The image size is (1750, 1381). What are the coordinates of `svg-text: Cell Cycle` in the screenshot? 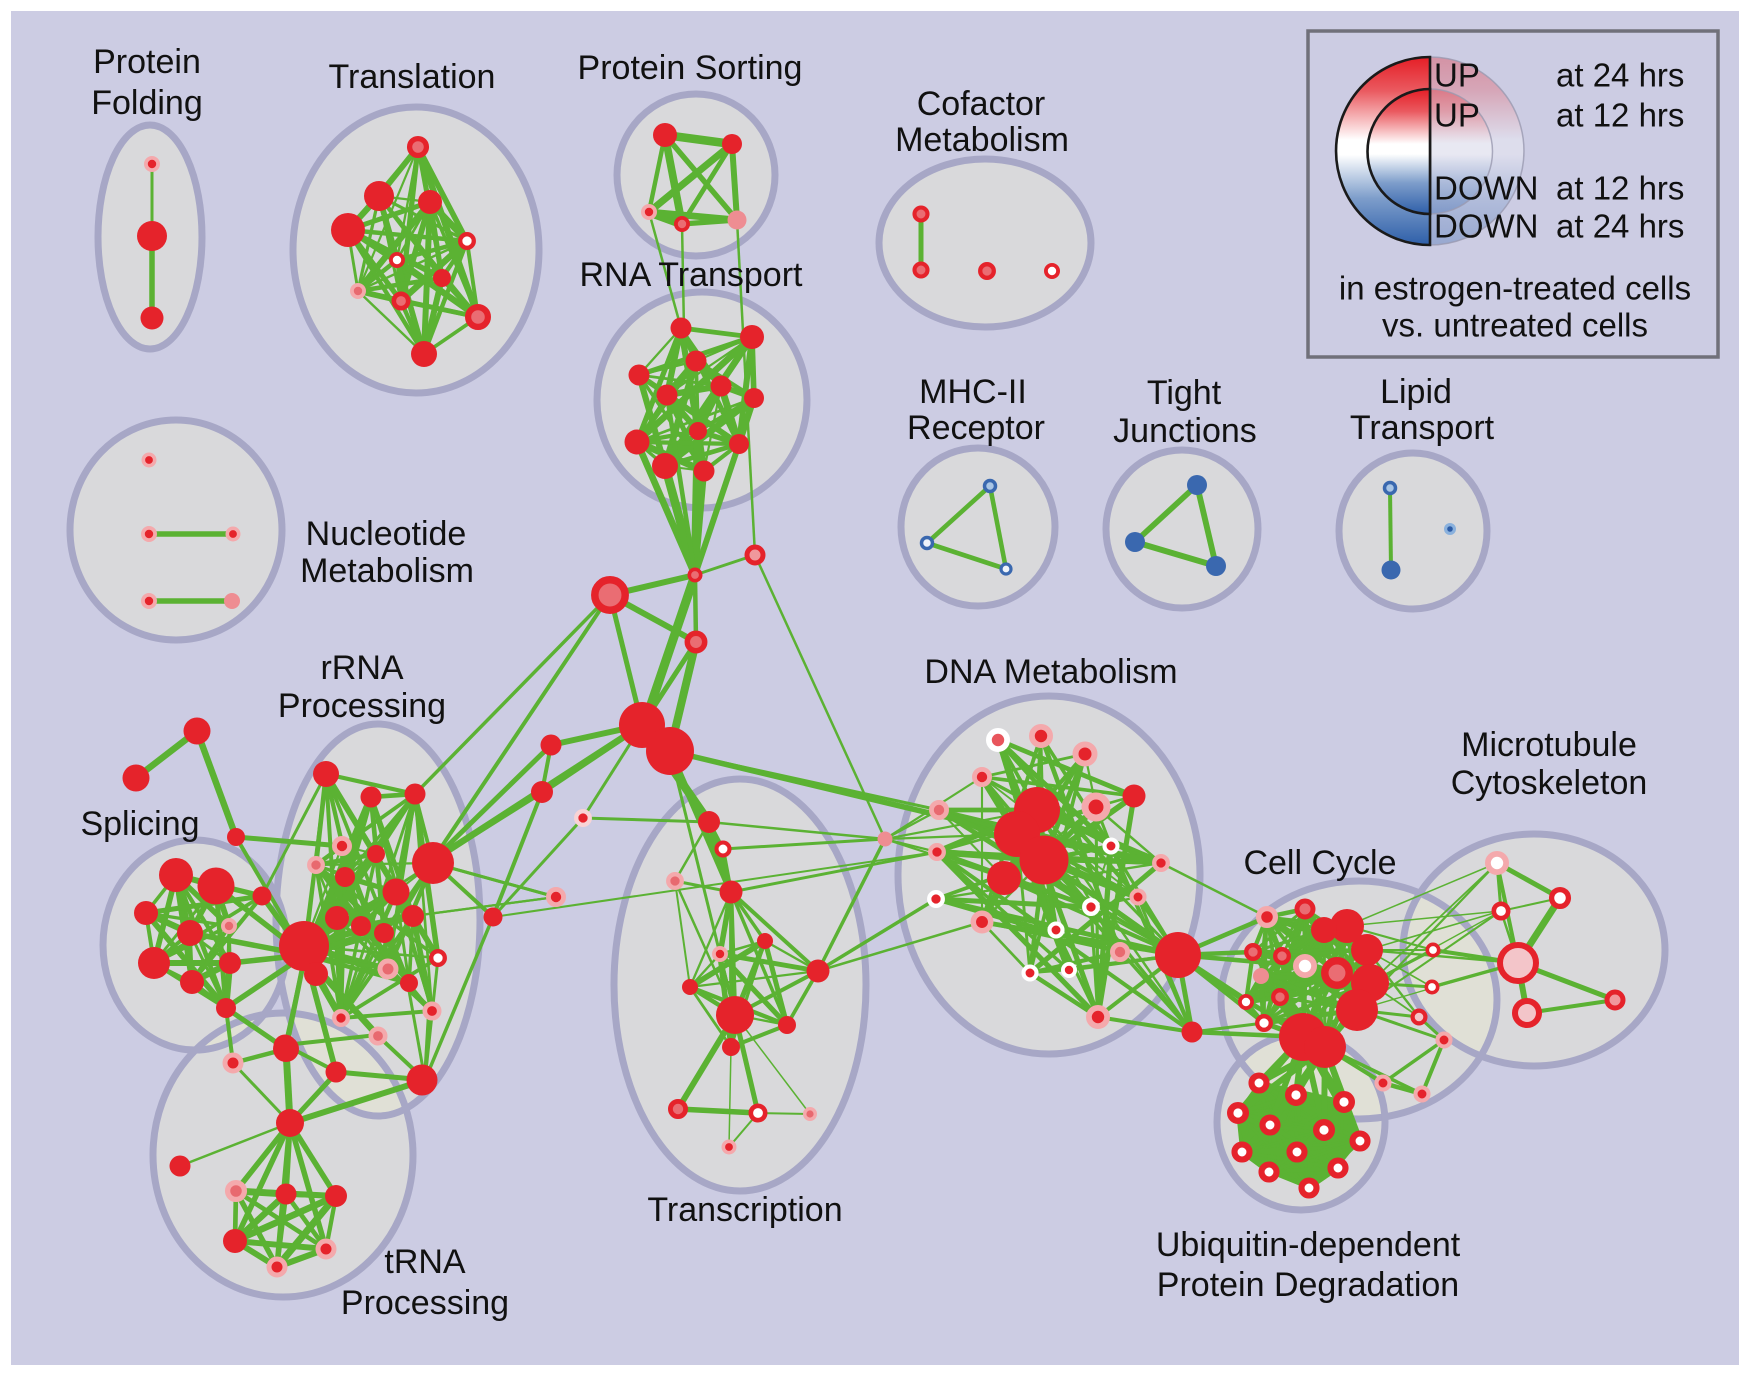 It's located at (1319, 863).